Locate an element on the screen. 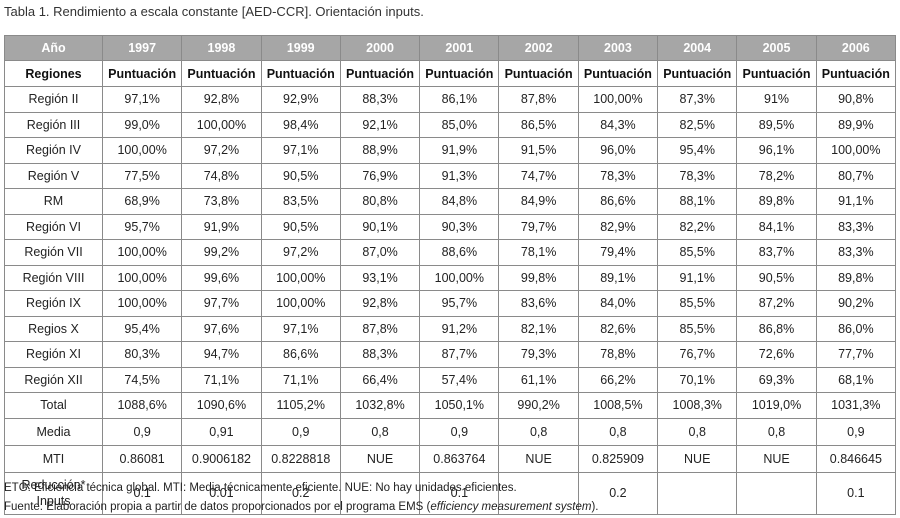 This screenshot has height=518, width=900. row-label: Región IV is located at coordinates (53, 150).